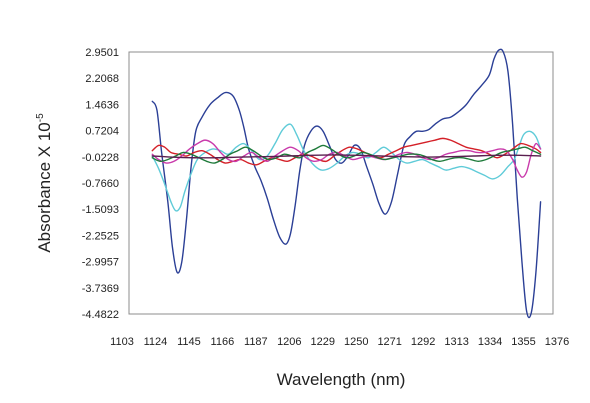 This screenshot has height=403, width=590. I want to click on x-tick-label: 1124, so click(156, 342).